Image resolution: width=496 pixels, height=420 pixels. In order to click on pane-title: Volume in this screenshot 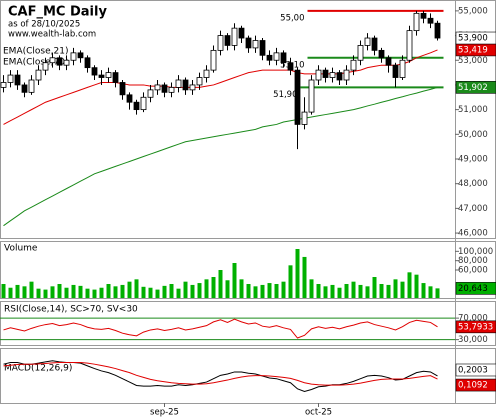, I will do `click(21, 249)`.